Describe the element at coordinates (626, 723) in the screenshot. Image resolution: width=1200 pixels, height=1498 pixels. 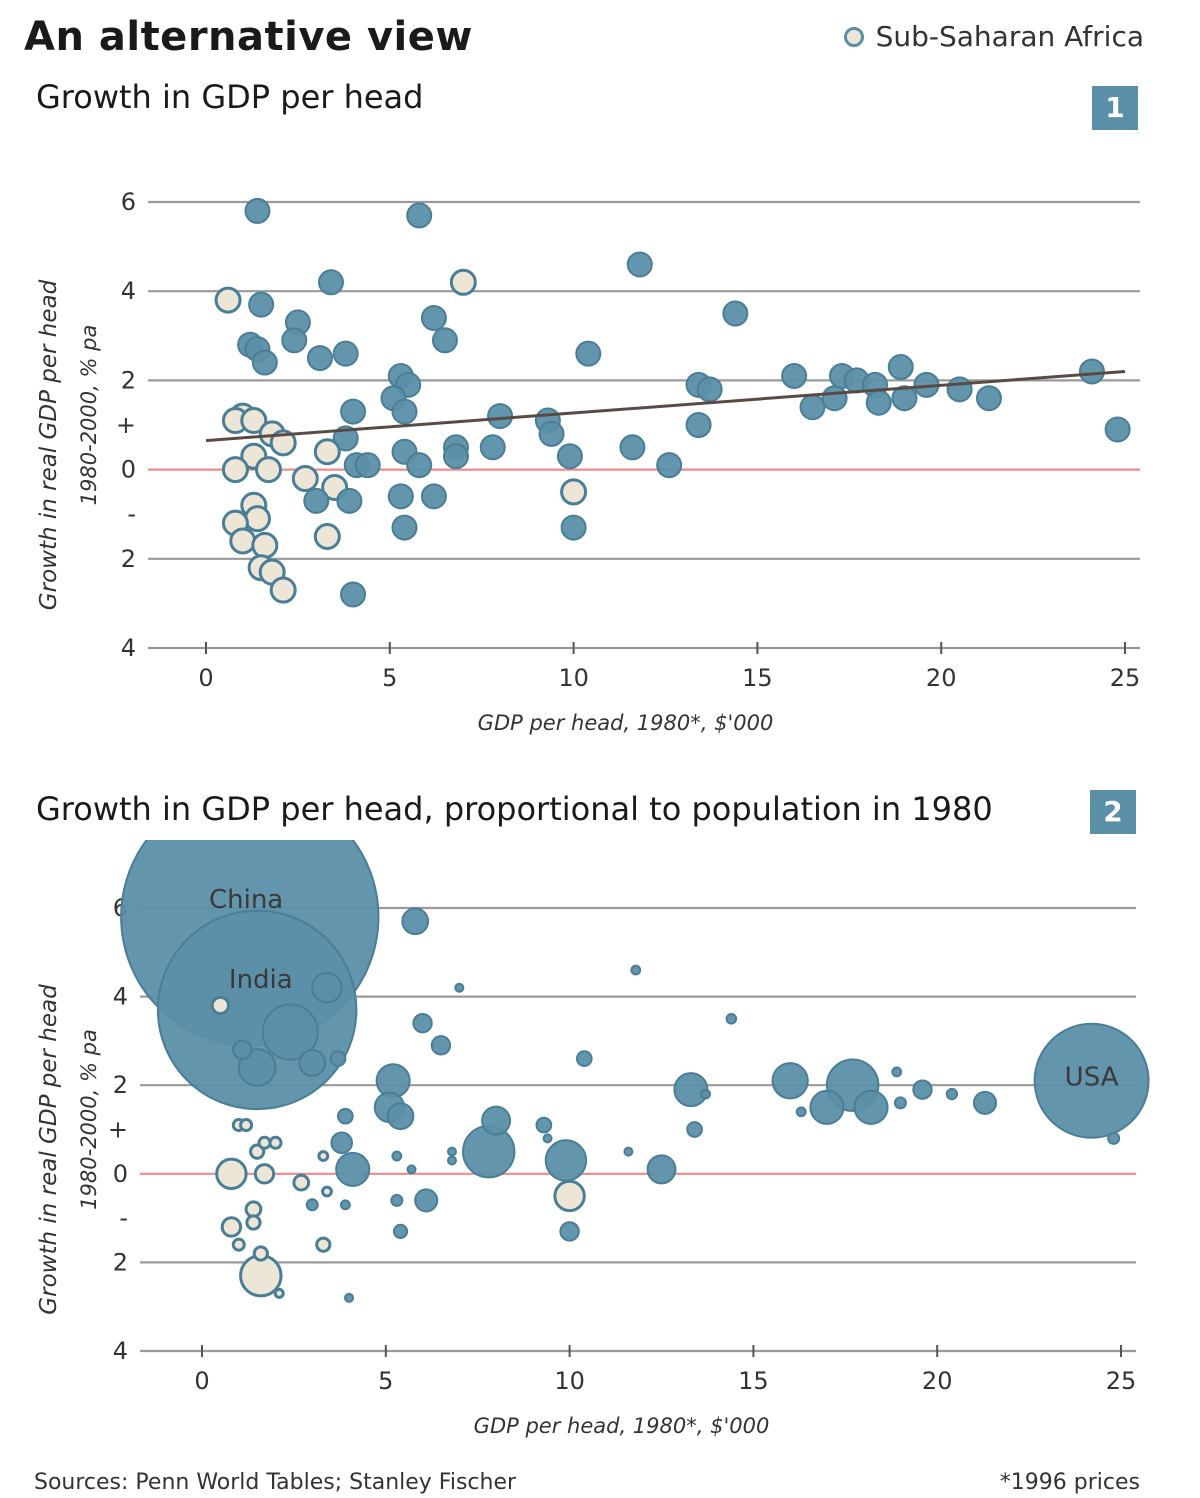
I see `chart1-x-axis-title: GDP per head, 1980*, $'000` at that location.